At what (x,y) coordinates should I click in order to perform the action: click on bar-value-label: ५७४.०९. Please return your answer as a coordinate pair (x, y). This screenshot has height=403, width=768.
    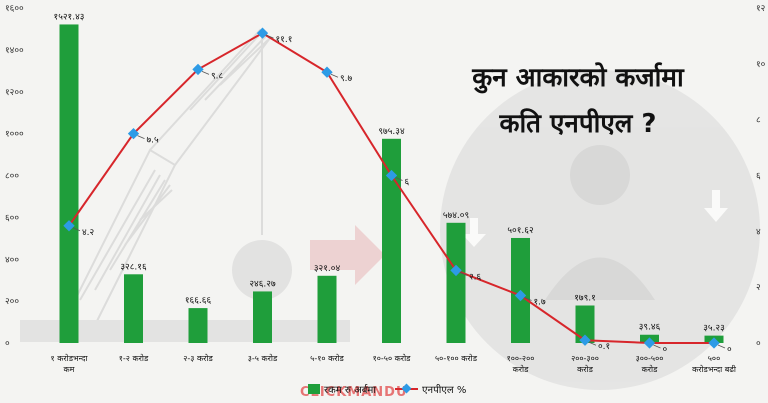
    Looking at the image, I should click on (456, 216).